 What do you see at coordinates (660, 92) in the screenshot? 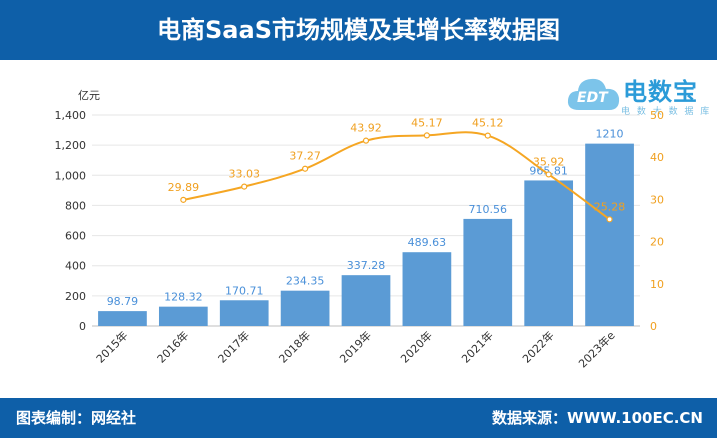
I see `logo-main-text: 电数宝` at bounding box center [660, 92].